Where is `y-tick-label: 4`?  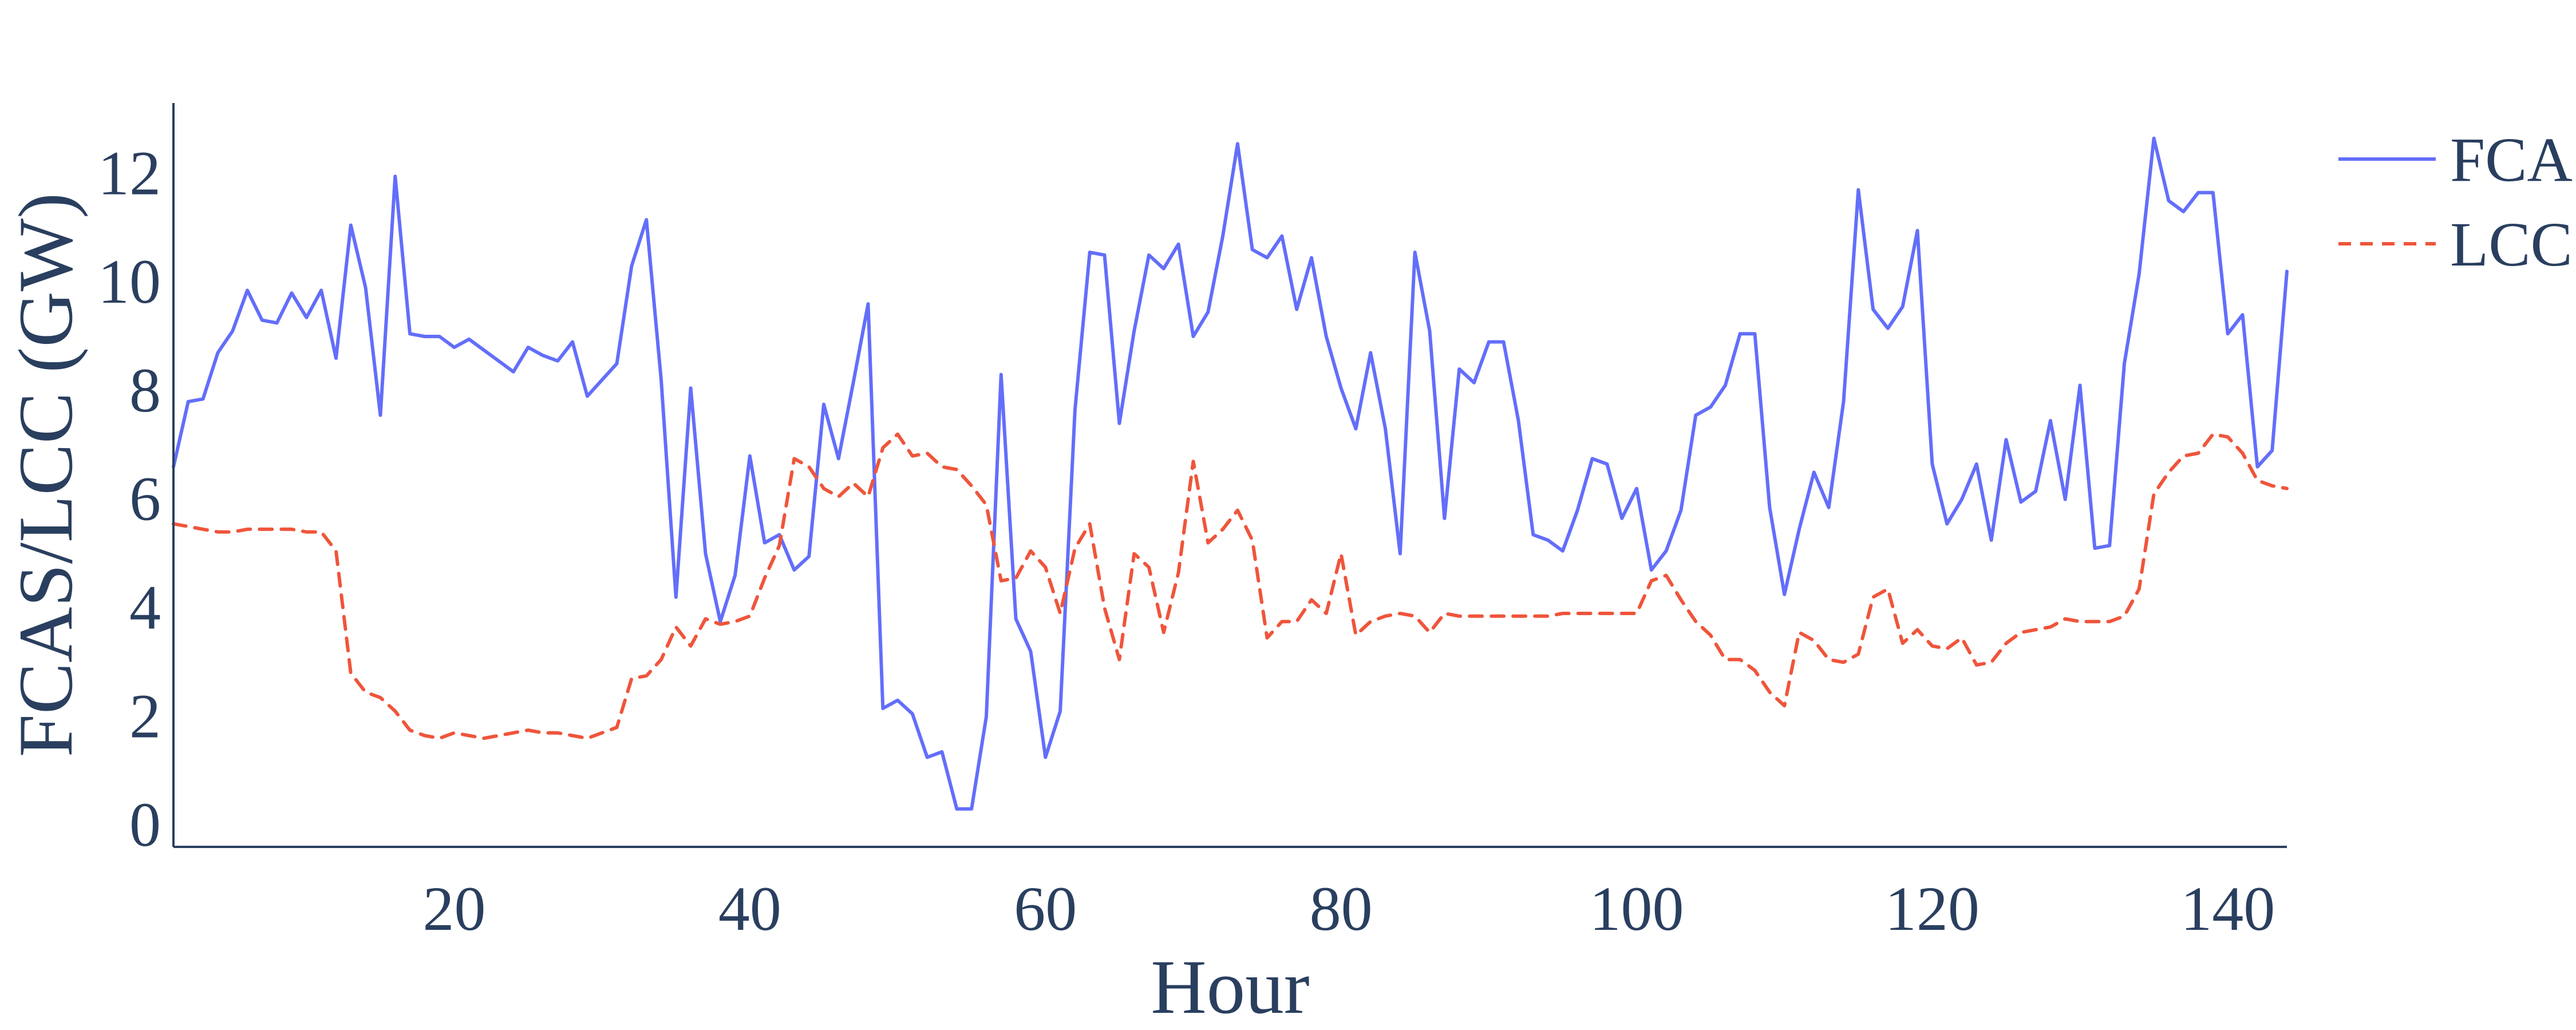
y-tick-label: 4 is located at coordinates (145, 607).